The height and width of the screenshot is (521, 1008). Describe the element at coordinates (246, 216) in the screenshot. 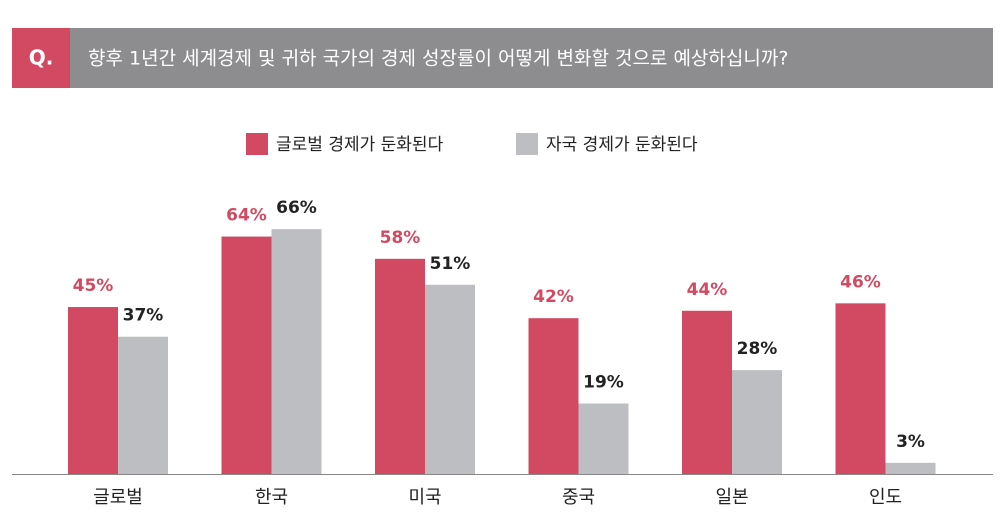

I see `value-label: 64%` at that location.